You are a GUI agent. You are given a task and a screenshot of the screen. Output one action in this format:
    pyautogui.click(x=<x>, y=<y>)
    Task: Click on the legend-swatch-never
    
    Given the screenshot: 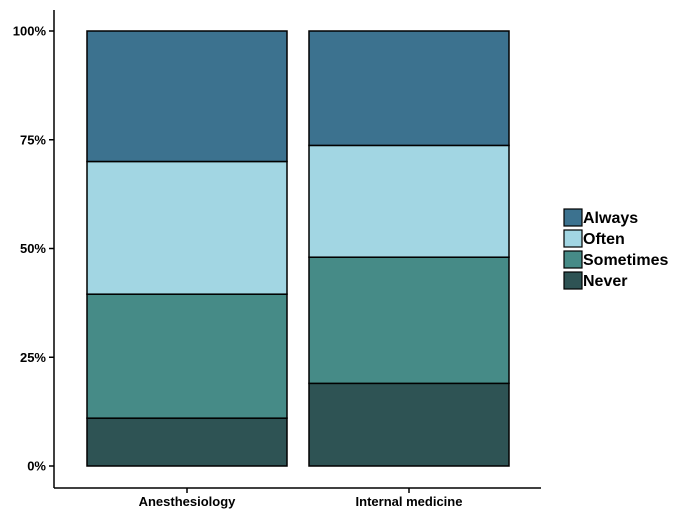 What is the action you would take?
    pyautogui.click(x=573, y=280)
    